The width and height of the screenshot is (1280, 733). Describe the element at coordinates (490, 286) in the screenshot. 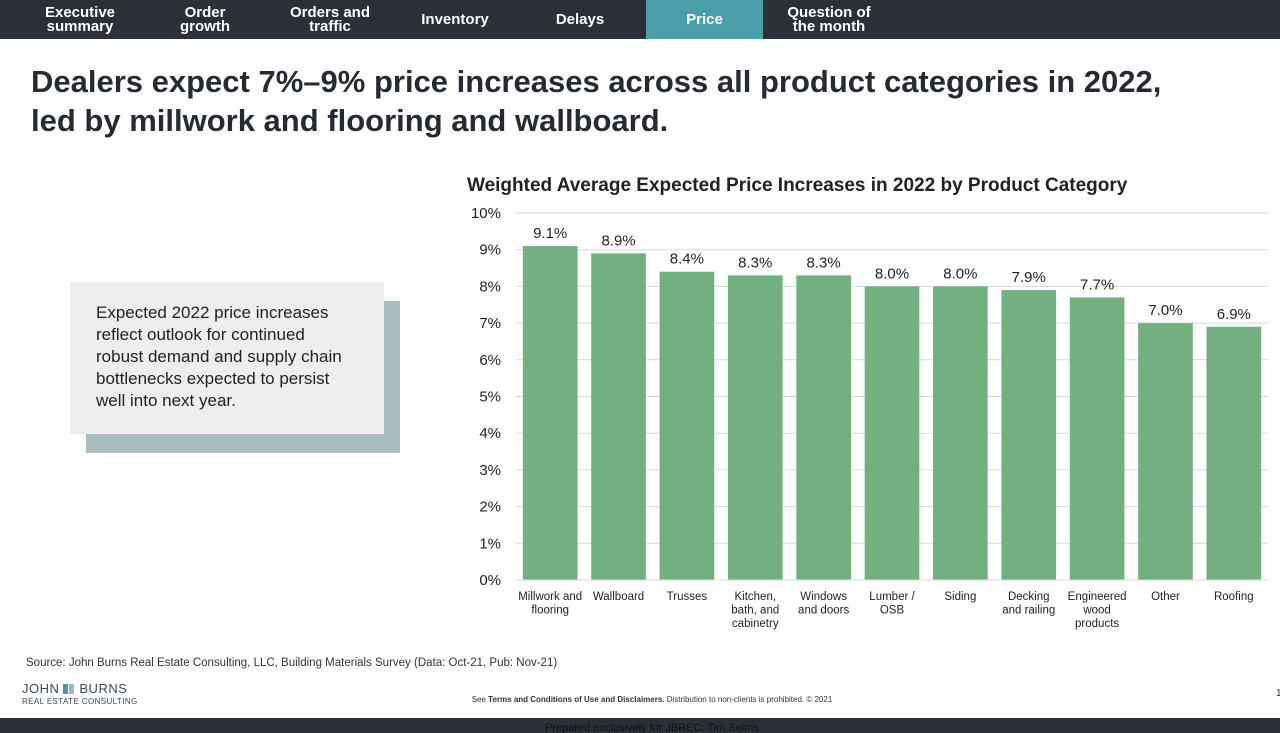

I see `y-tick-label: 8%` at that location.